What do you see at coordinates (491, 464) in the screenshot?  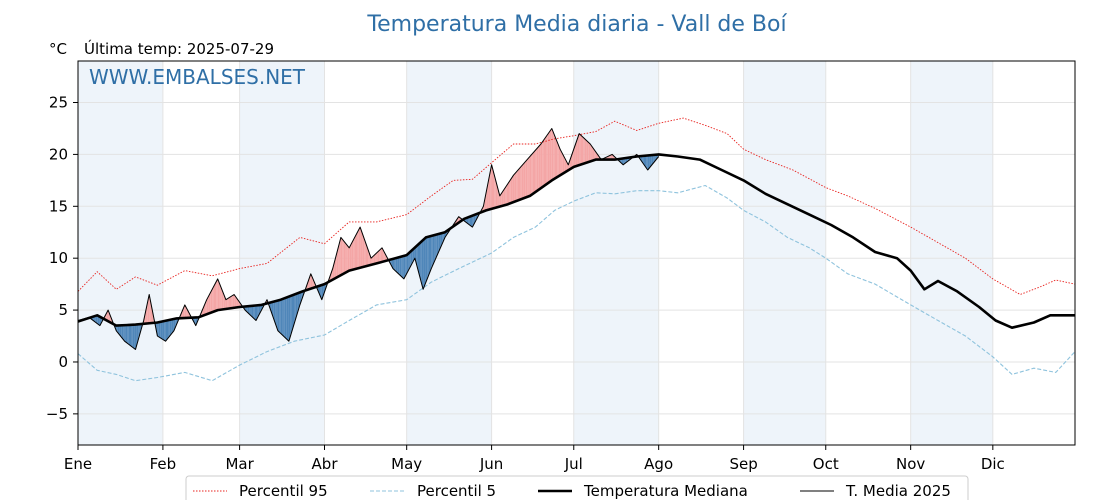 I see `x-tick-label: Jun` at bounding box center [491, 464].